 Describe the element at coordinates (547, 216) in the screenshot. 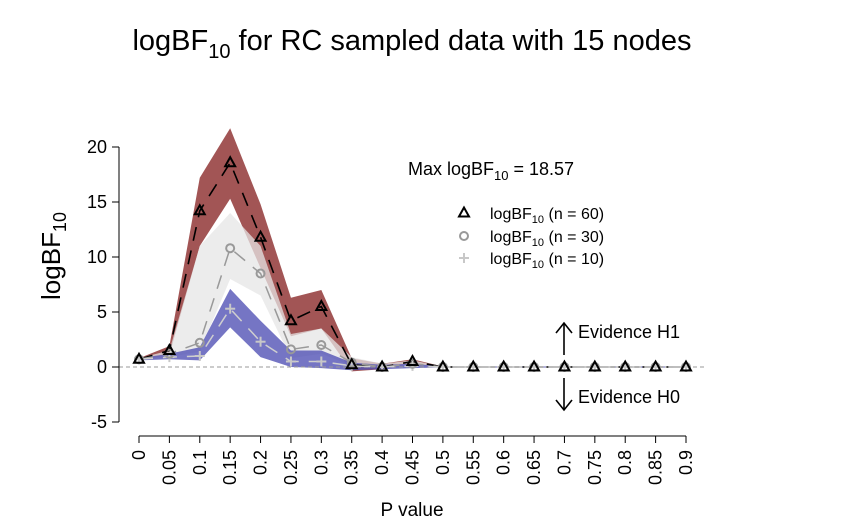

I see `legend-label-0: logBF10 (n = 60)` at that location.